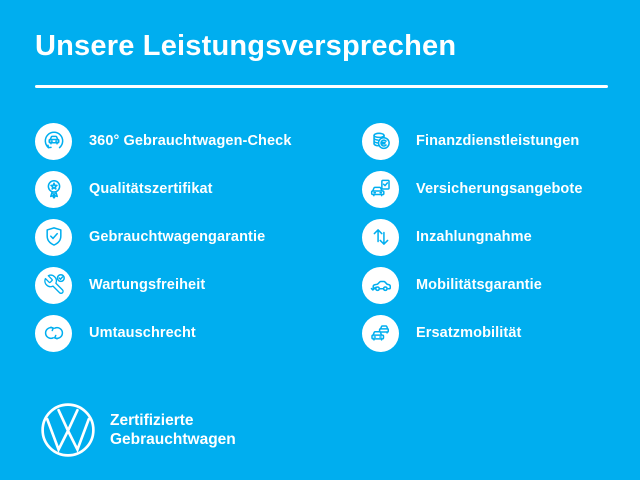 The image size is (640, 480). I want to click on promise-item: Umtauschrecht, so click(198, 333).